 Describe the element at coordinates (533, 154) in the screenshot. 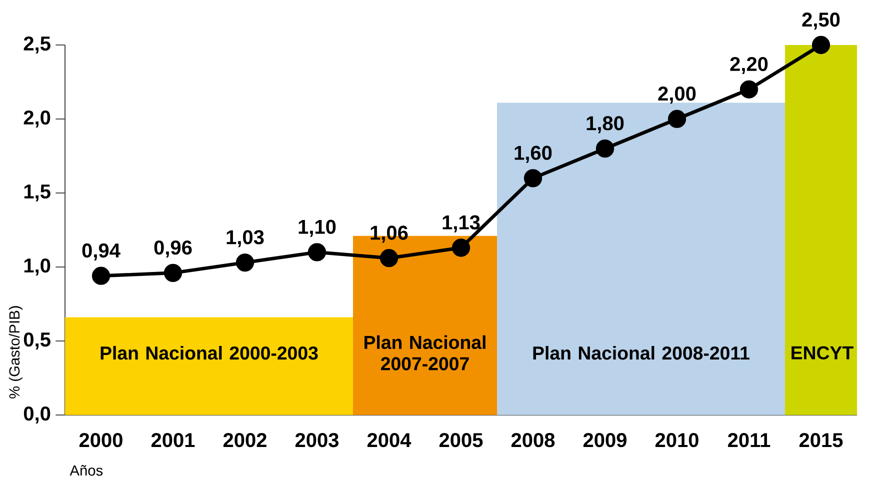

I see `data-label: 1,60` at that location.